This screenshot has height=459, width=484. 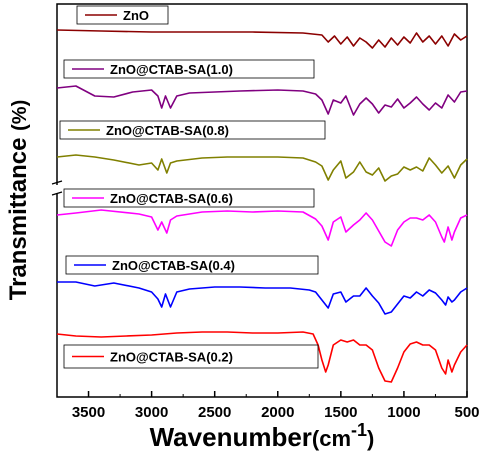 What do you see at coordinates (171, 198) in the screenshot?
I see `legend-text: ZnO@CTAB-SA(0.6)` at bounding box center [171, 198].